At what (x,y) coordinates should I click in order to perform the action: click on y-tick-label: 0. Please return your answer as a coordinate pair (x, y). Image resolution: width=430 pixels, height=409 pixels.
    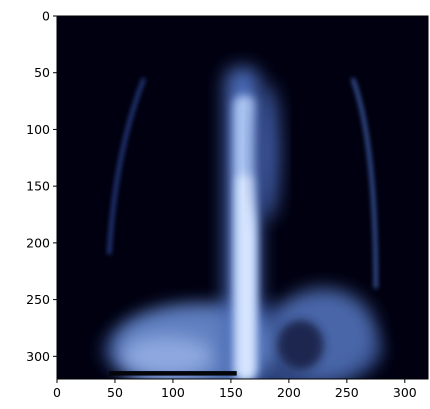
    Looking at the image, I should click on (46, 16).